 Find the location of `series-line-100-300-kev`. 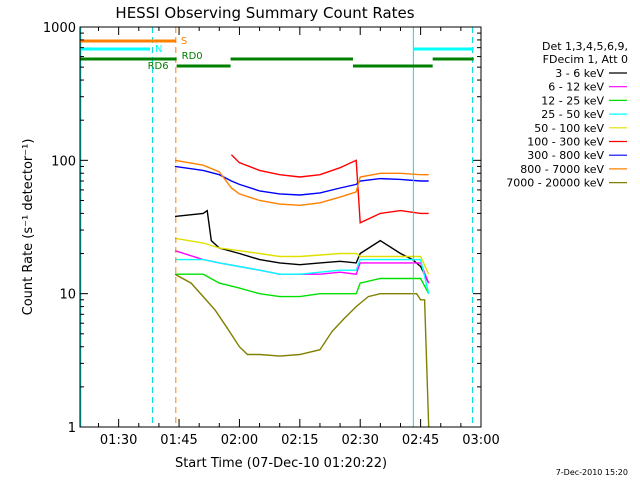

series-line-100-300-kev is located at coordinates (329, 189).